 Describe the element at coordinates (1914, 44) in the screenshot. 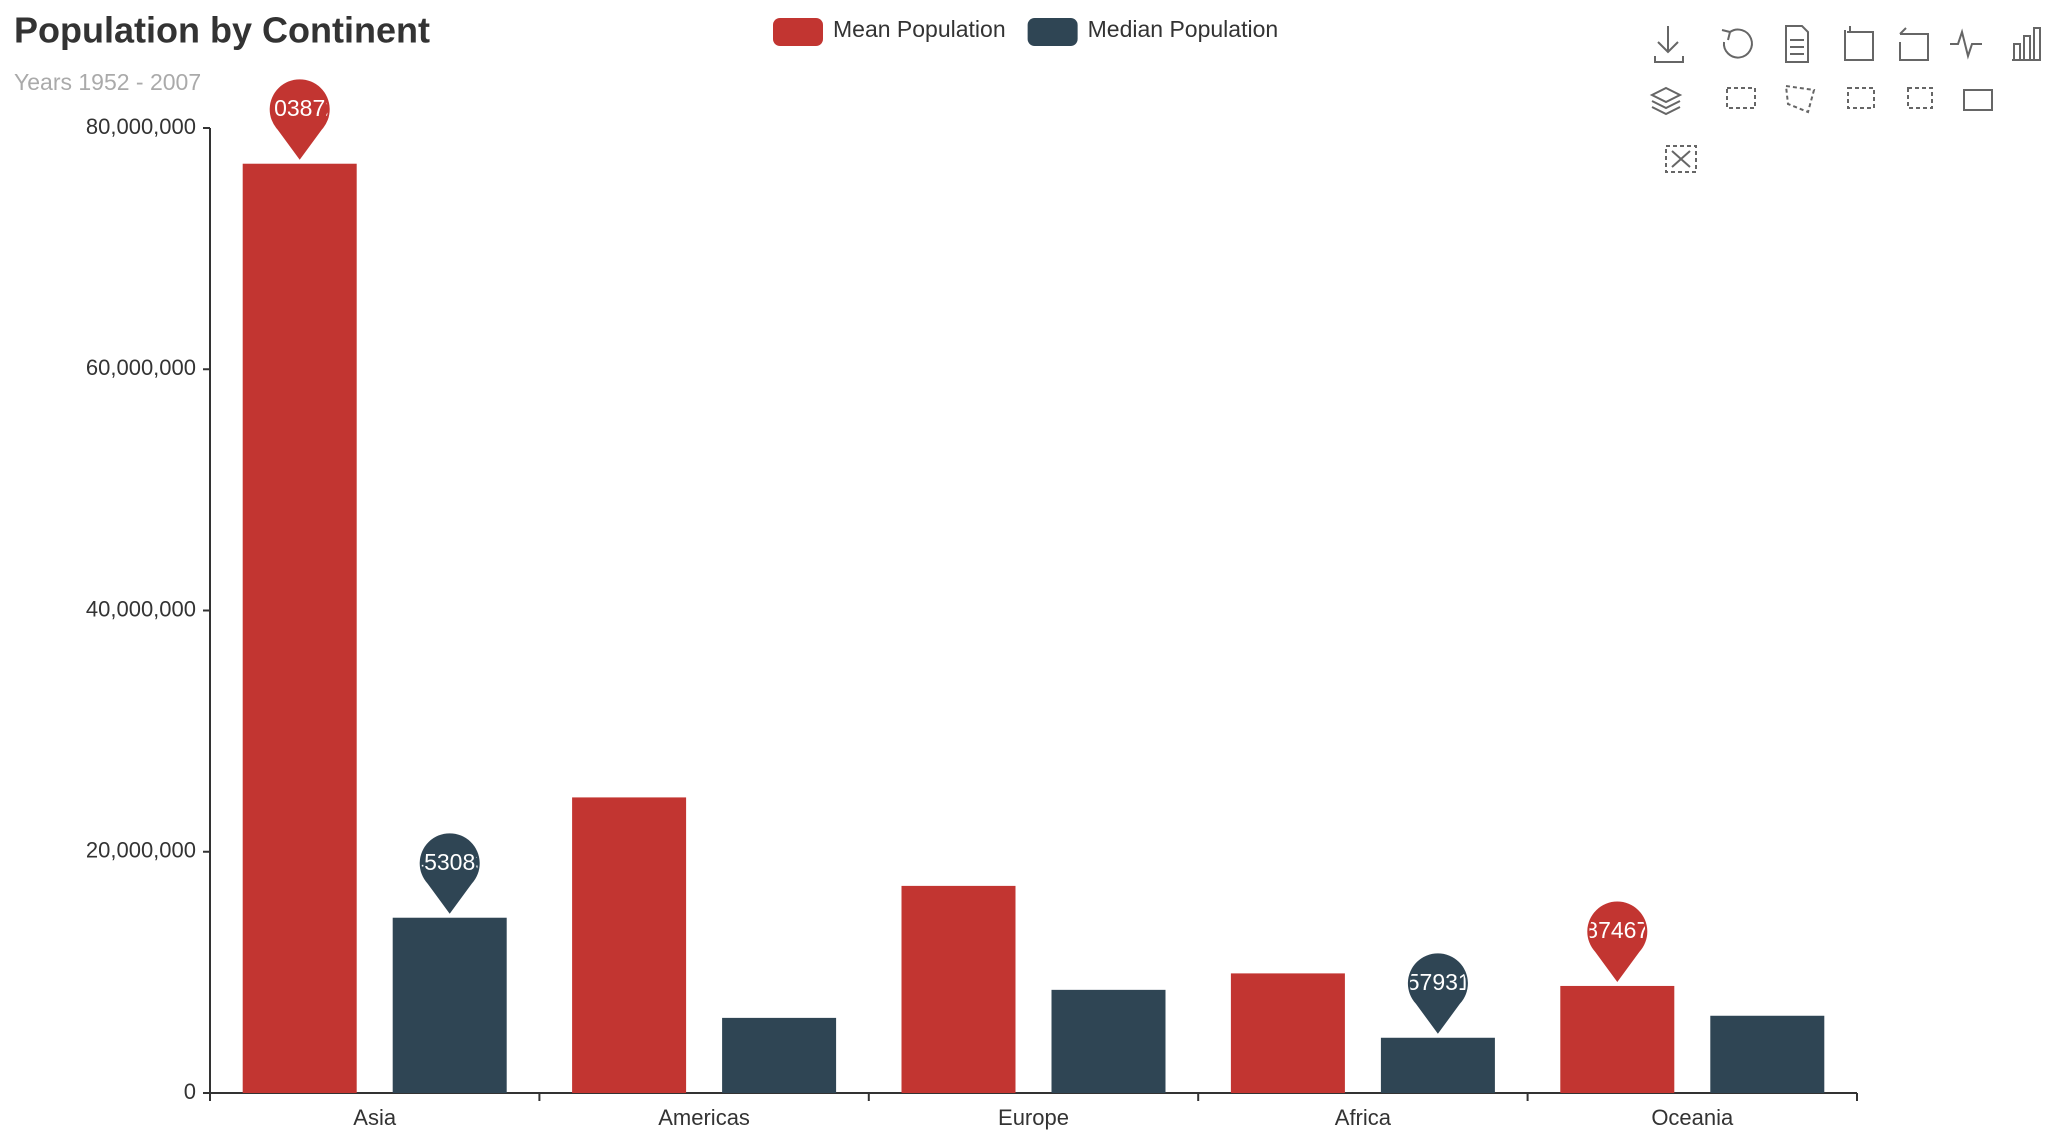

I see `tool-zoom-back` at that location.